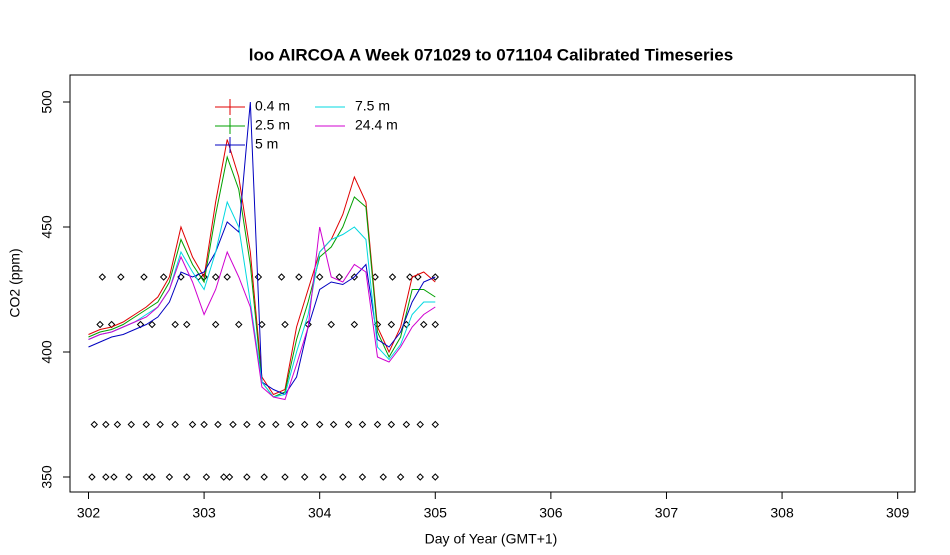 The image size is (950, 555). I want to click on y-tick-label: 350, so click(47, 477).